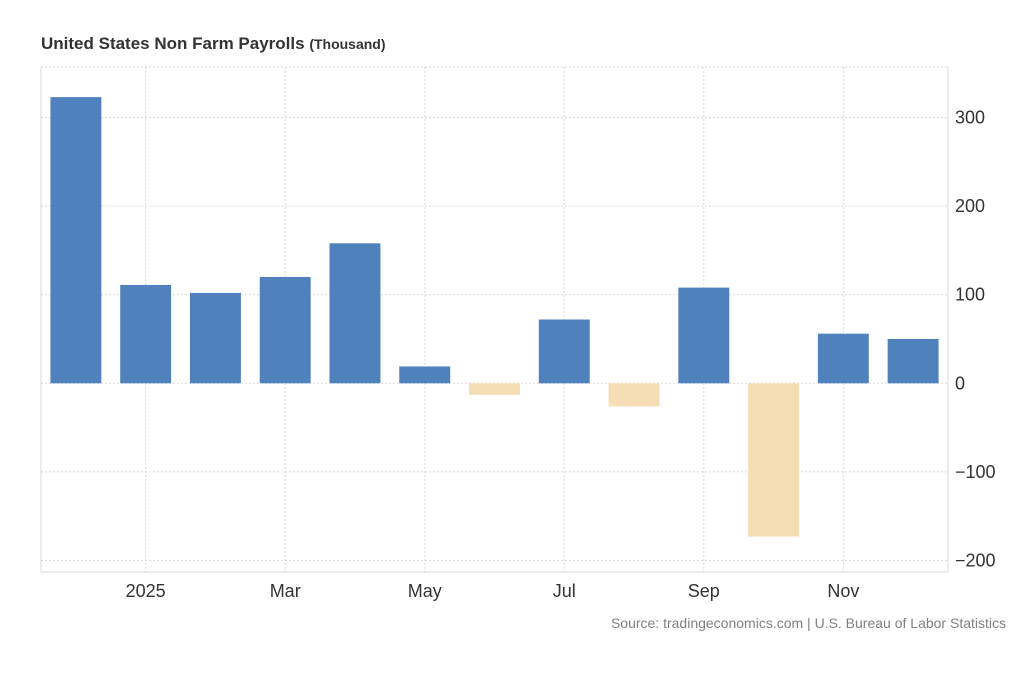  I want to click on y-tick-label: 100, so click(970, 295).